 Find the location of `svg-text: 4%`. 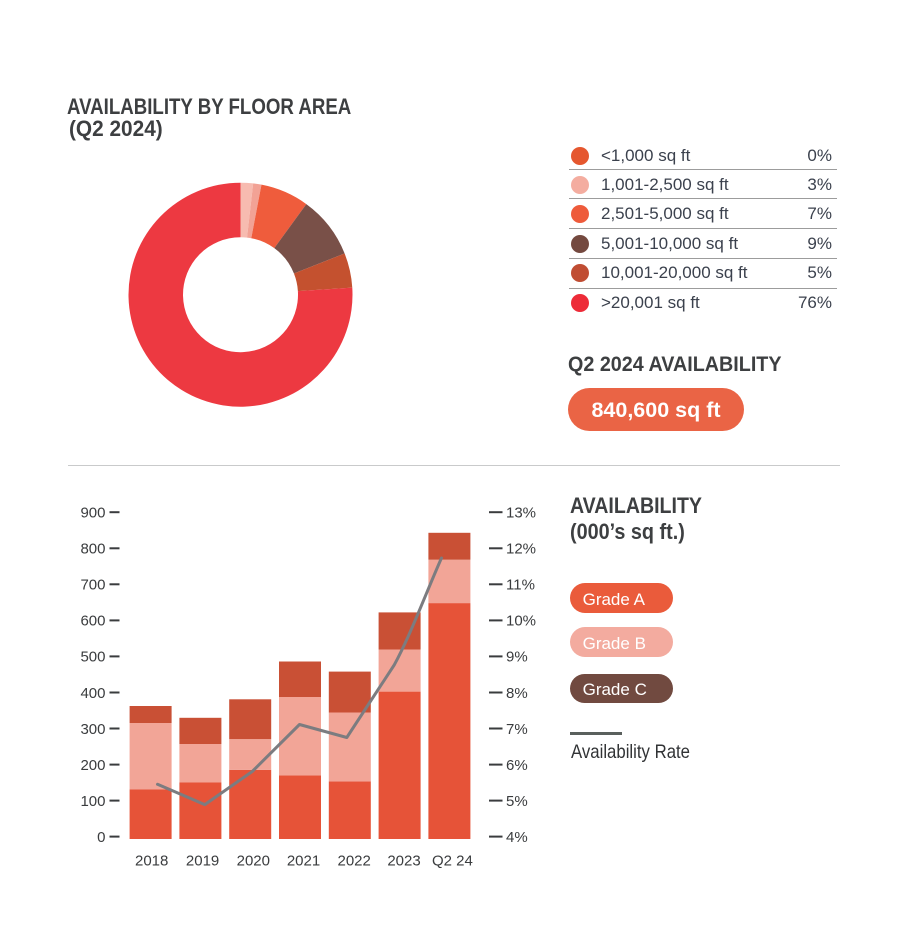

svg-text: 4% is located at coordinates (517, 837).